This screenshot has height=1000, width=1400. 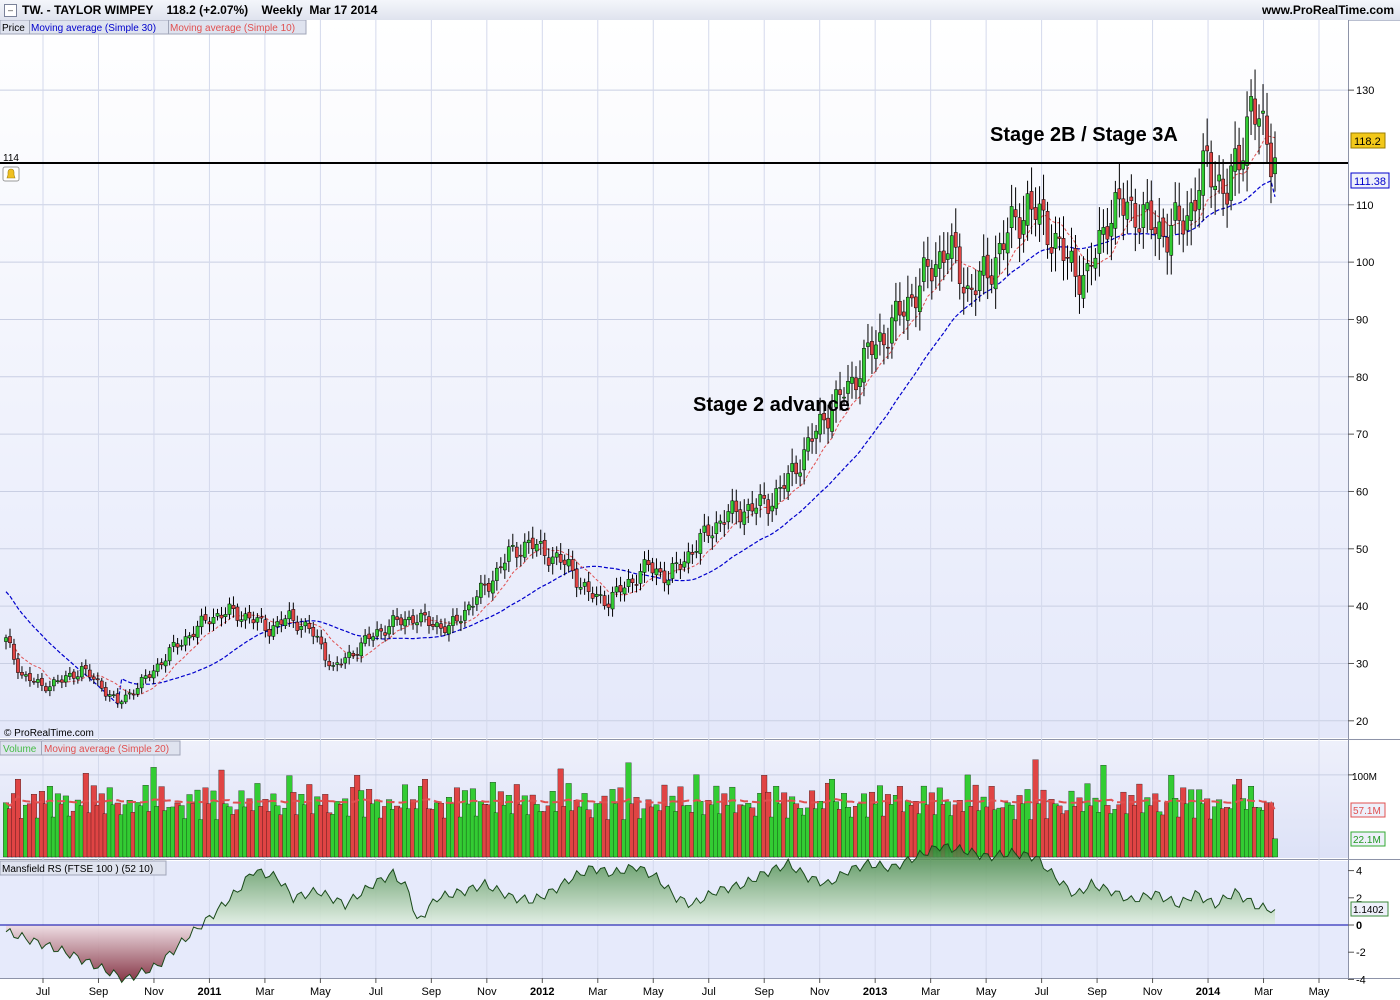 I want to click on legend-price: Price, so click(x=13, y=28).